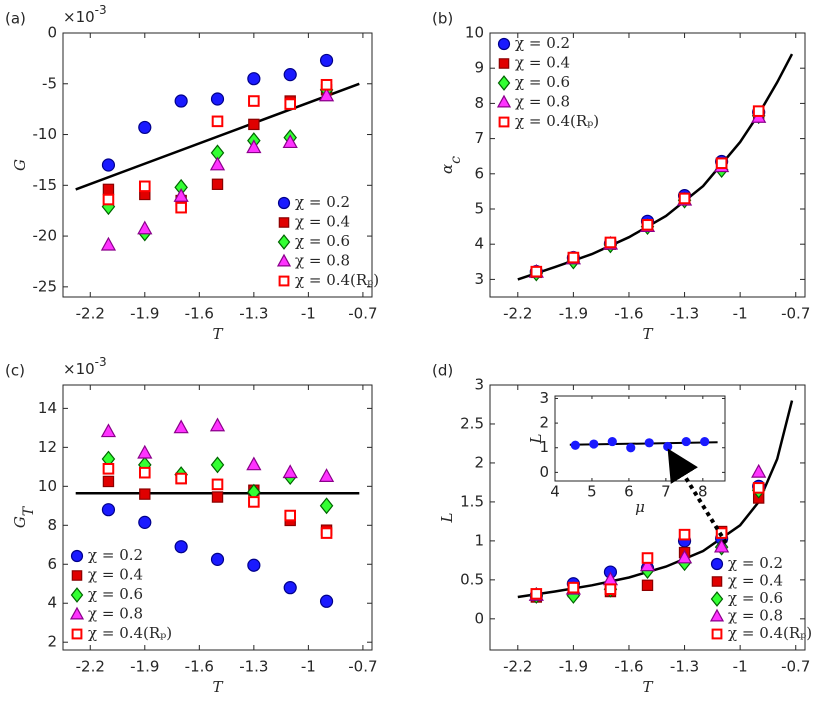 The width and height of the screenshot is (822, 717). I want to click on panel-label: (a), so click(15, 19).